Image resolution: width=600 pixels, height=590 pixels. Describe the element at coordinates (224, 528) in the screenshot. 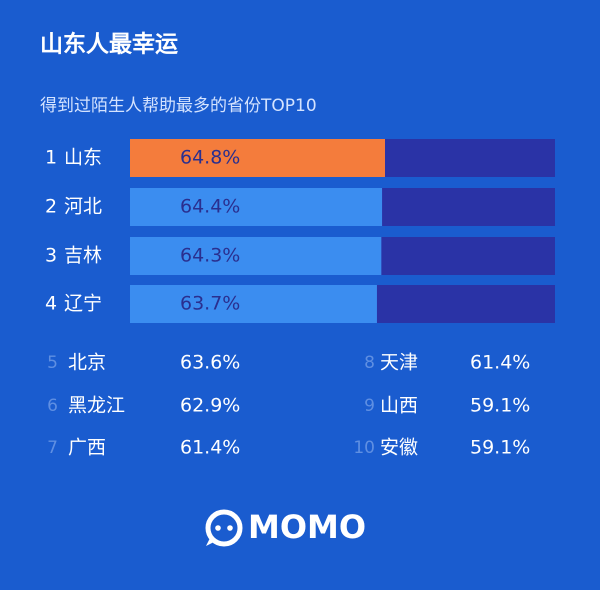

I see `logo-icon` at that location.